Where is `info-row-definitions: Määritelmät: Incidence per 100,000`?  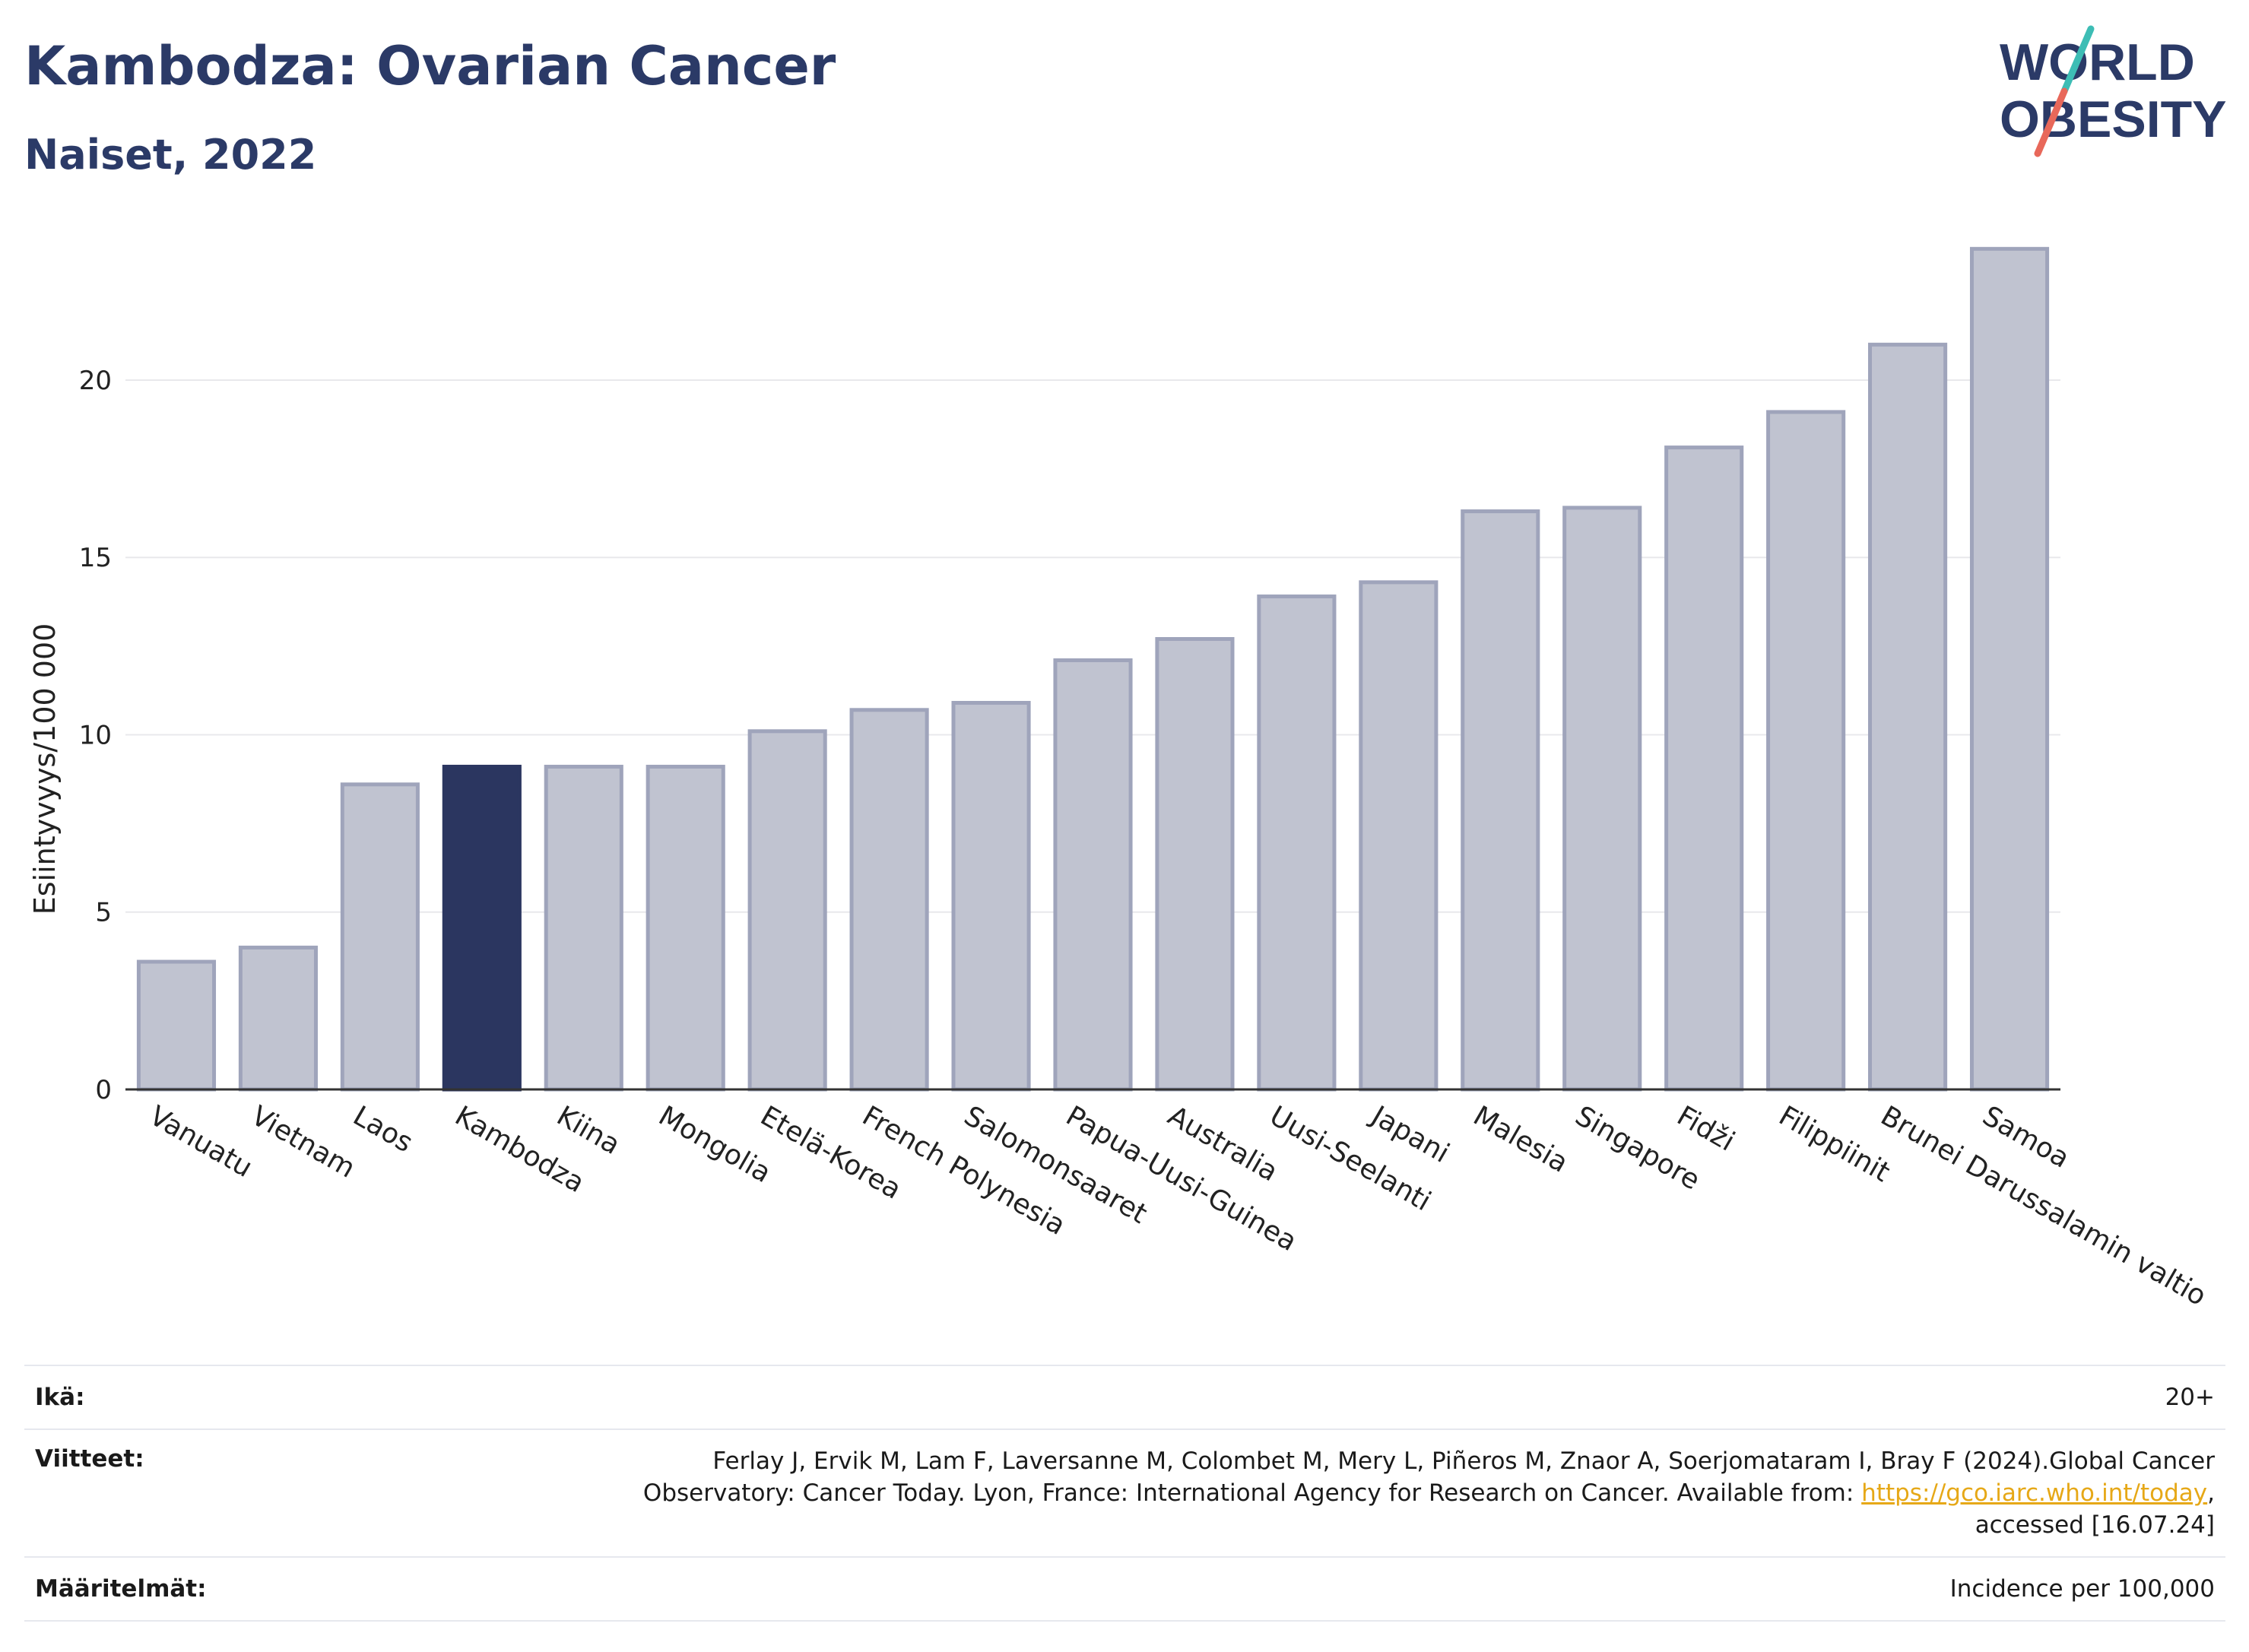
info-row-definitions: Määritelmät: Incidence per 100,000 is located at coordinates (1124, 1589).